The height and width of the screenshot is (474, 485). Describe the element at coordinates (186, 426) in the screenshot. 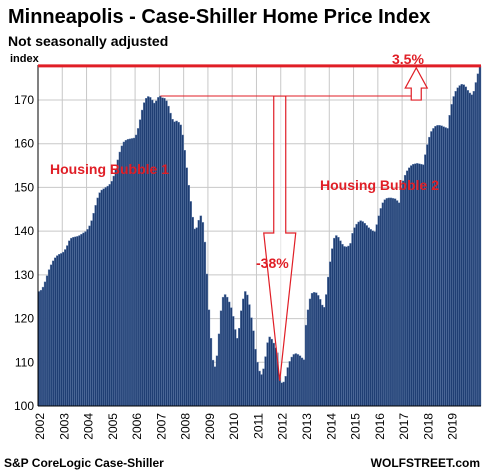

I see `x-tick-label: 2008` at that location.